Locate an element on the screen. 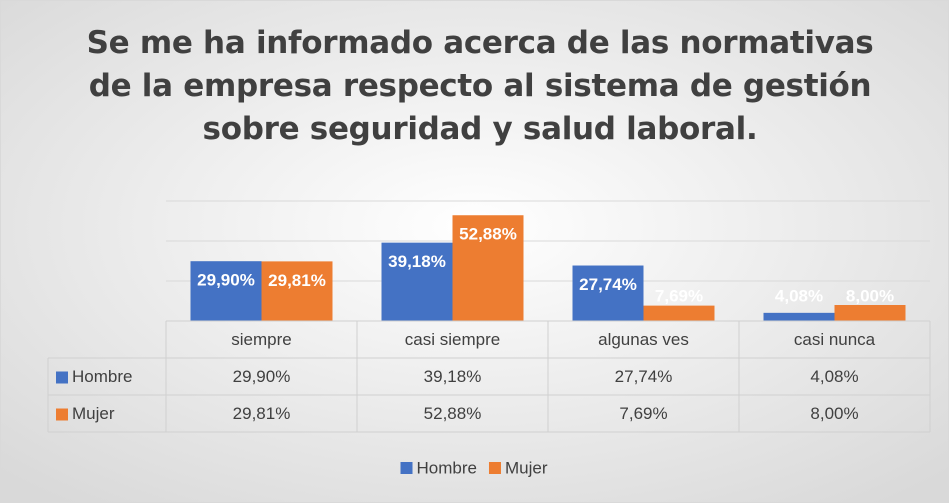  data-label: 29,90% is located at coordinates (226, 280).